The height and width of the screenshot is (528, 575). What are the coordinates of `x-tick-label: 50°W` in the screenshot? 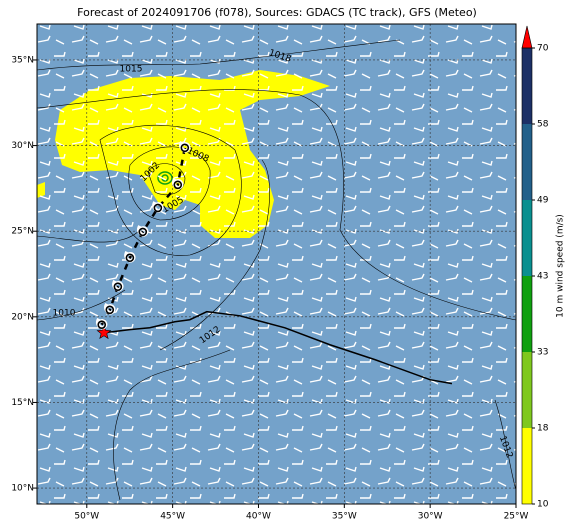 It's located at (86, 517).